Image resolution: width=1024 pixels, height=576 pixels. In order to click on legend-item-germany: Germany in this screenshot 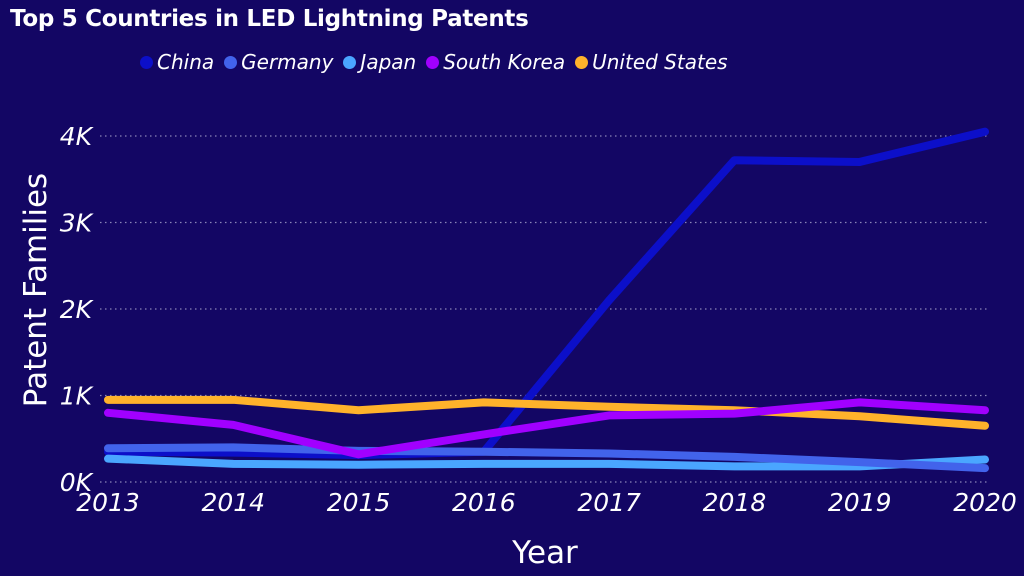, I will do `click(278, 62)`.